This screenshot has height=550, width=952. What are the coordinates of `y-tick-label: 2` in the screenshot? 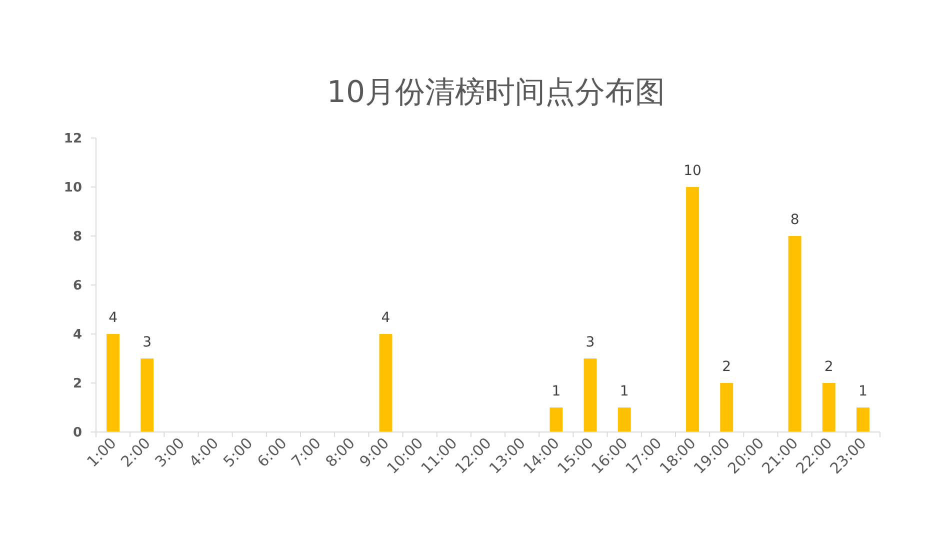 It's located at (77, 384).